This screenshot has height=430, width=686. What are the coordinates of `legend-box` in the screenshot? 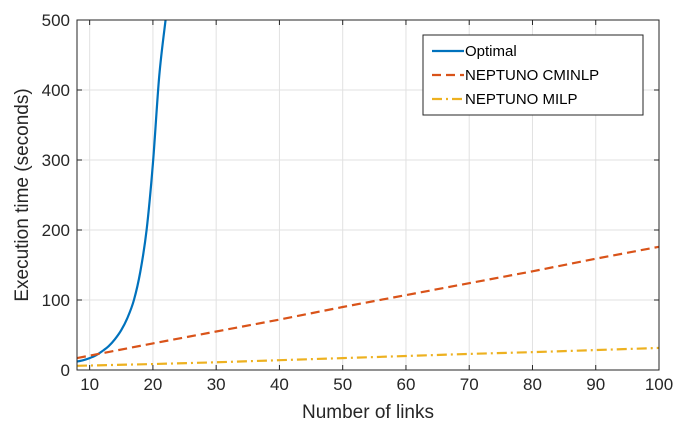 It's located at (533, 75).